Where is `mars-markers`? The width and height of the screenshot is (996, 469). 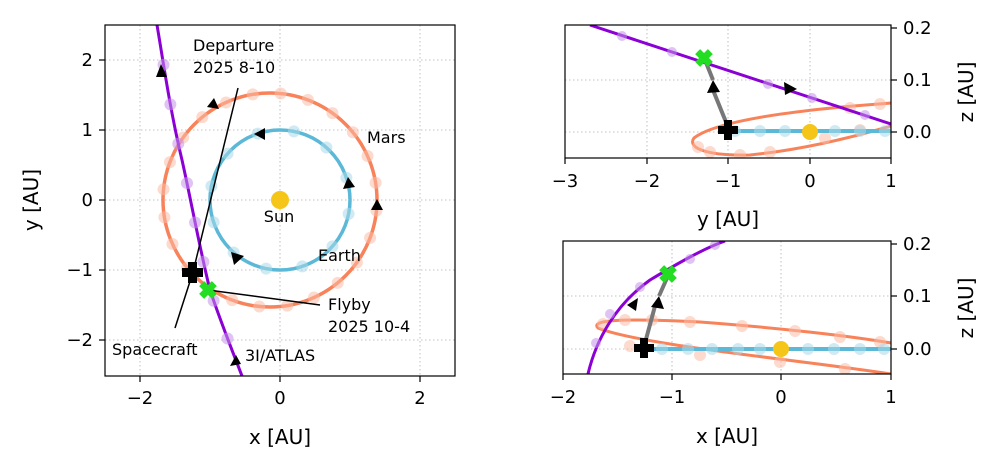
mars-markers is located at coordinates (789, 128).